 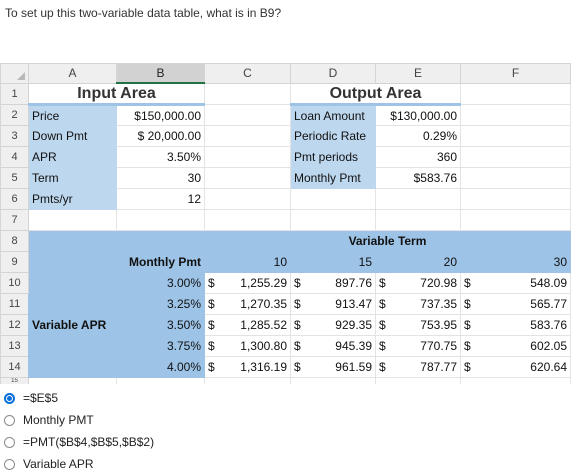 What do you see at coordinates (79, 442) in the screenshot?
I see `option-pmt-formula: =PMT($B$4,$B$5,$B$2)` at bounding box center [79, 442].